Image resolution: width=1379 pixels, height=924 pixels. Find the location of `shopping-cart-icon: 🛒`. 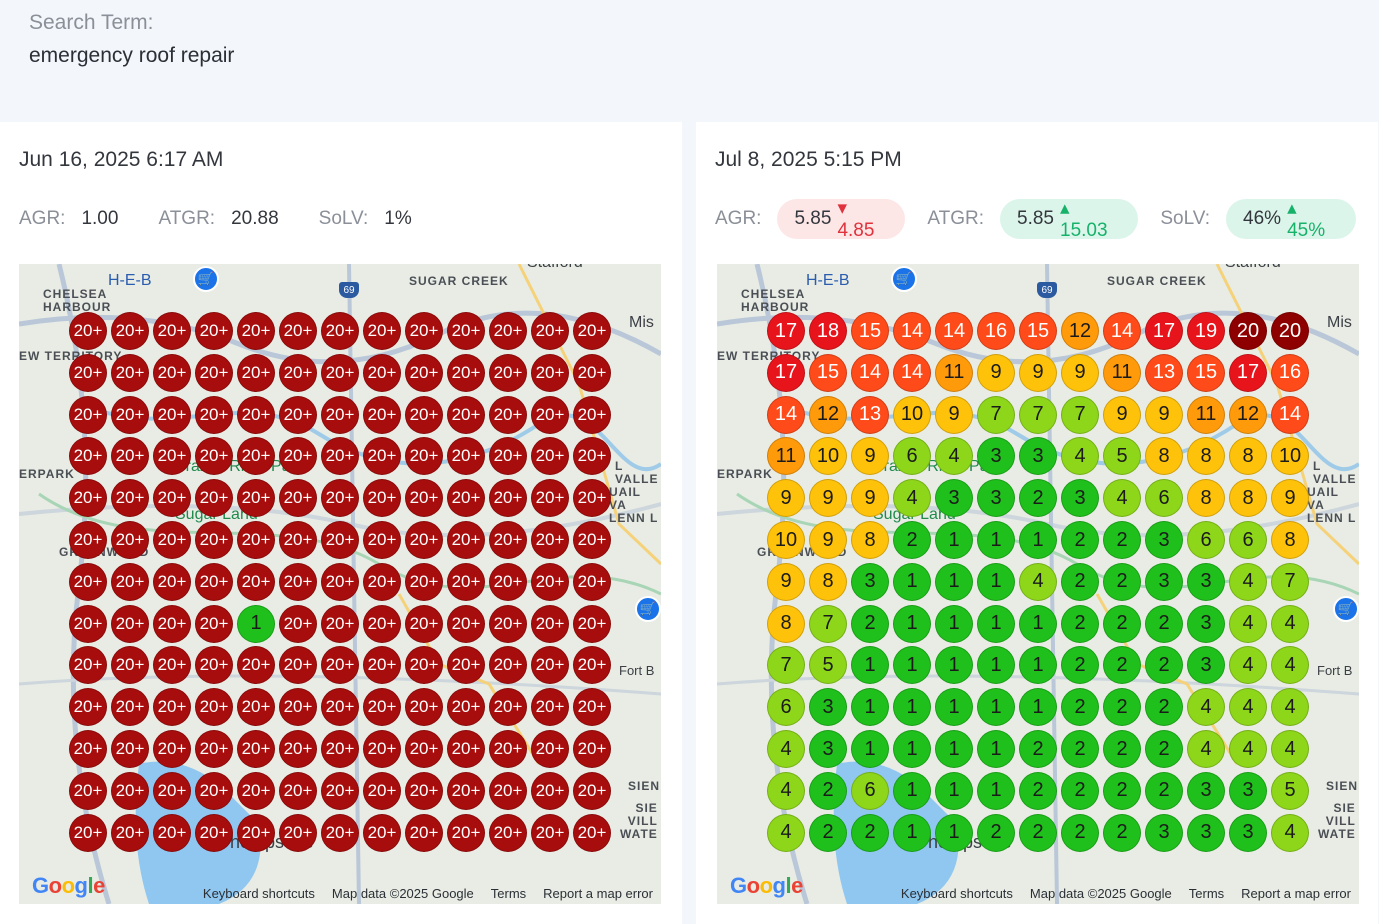

shopping-cart-icon: 🛒 is located at coordinates (206, 279).